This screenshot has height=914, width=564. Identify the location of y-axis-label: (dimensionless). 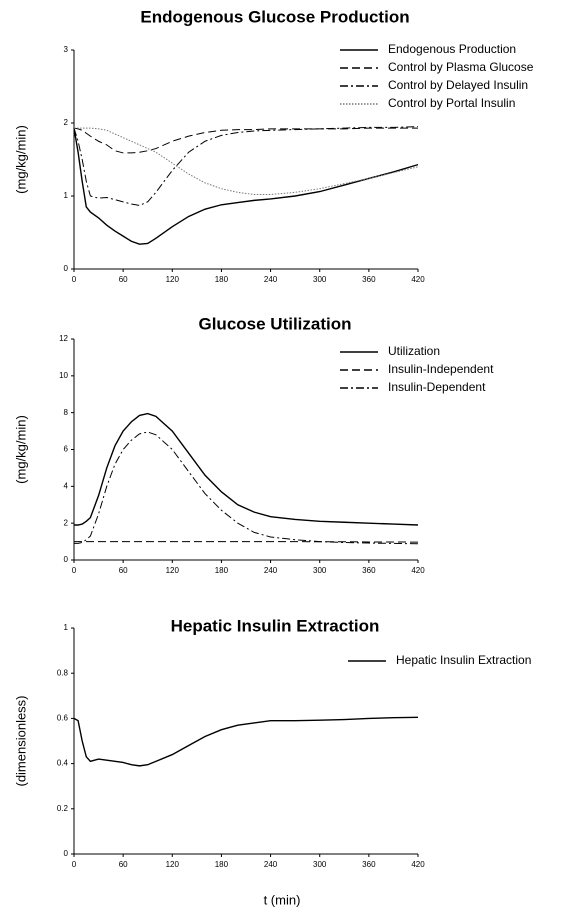
(20, 740).